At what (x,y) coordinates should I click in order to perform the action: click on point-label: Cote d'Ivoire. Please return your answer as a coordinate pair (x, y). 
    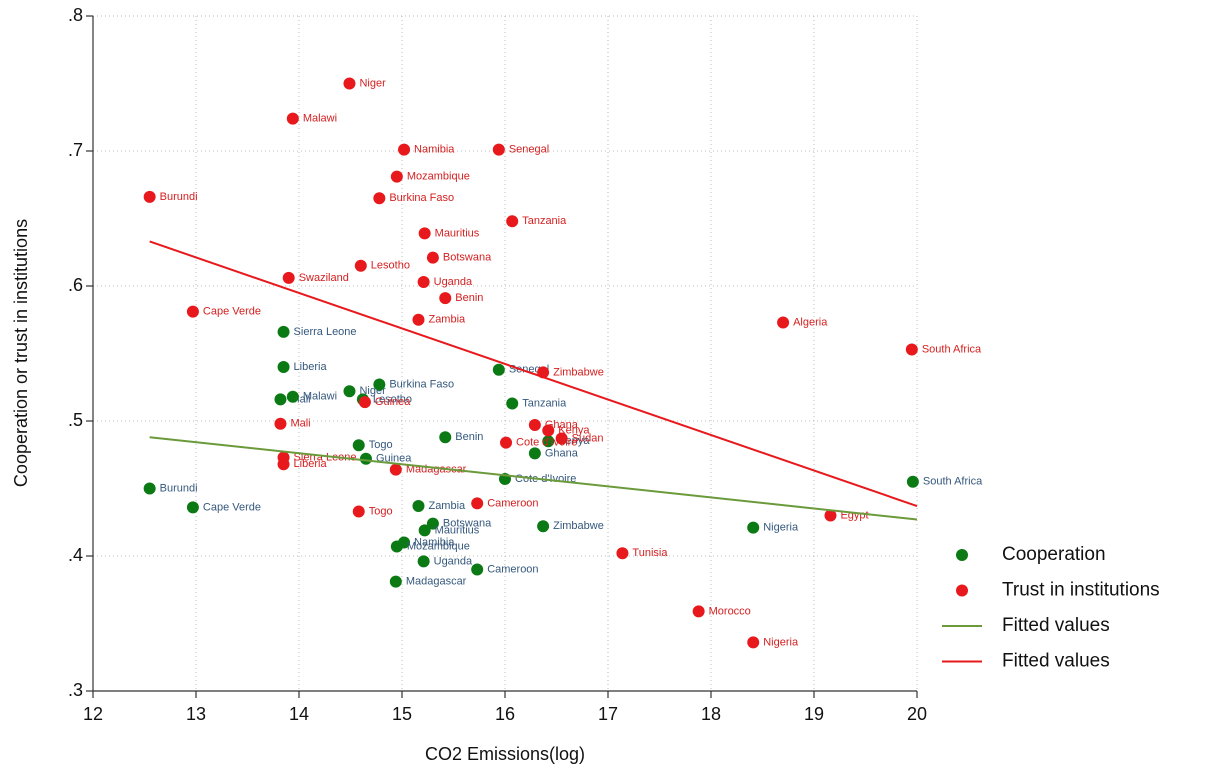
    Looking at the image, I should click on (546, 443).